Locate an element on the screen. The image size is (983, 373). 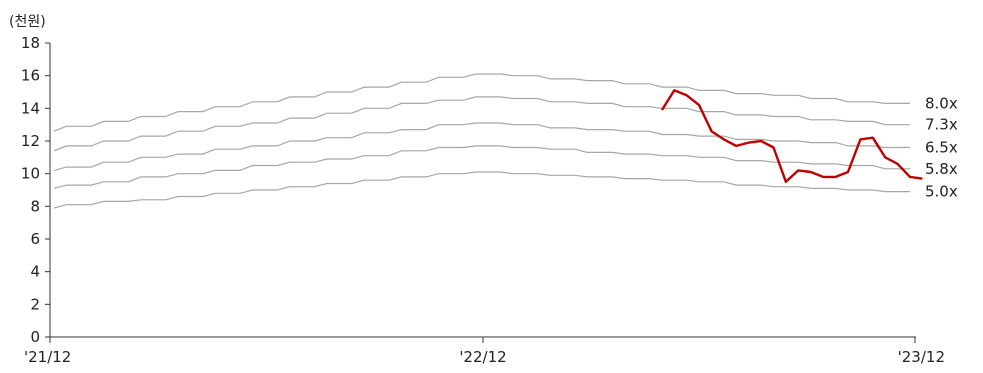
x-tick-label: '23/12 is located at coordinates (921, 357).